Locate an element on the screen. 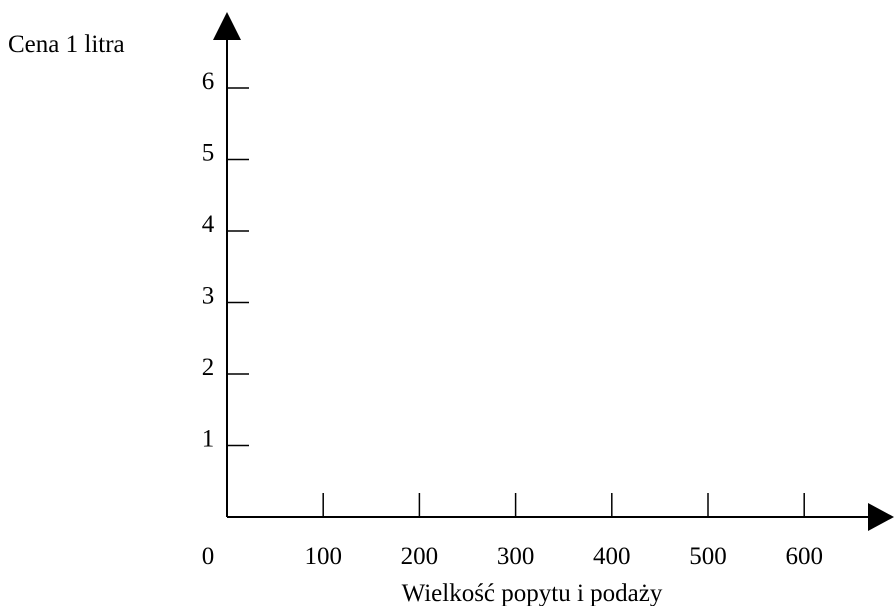  x-tick-label: 100 is located at coordinates (323, 556).